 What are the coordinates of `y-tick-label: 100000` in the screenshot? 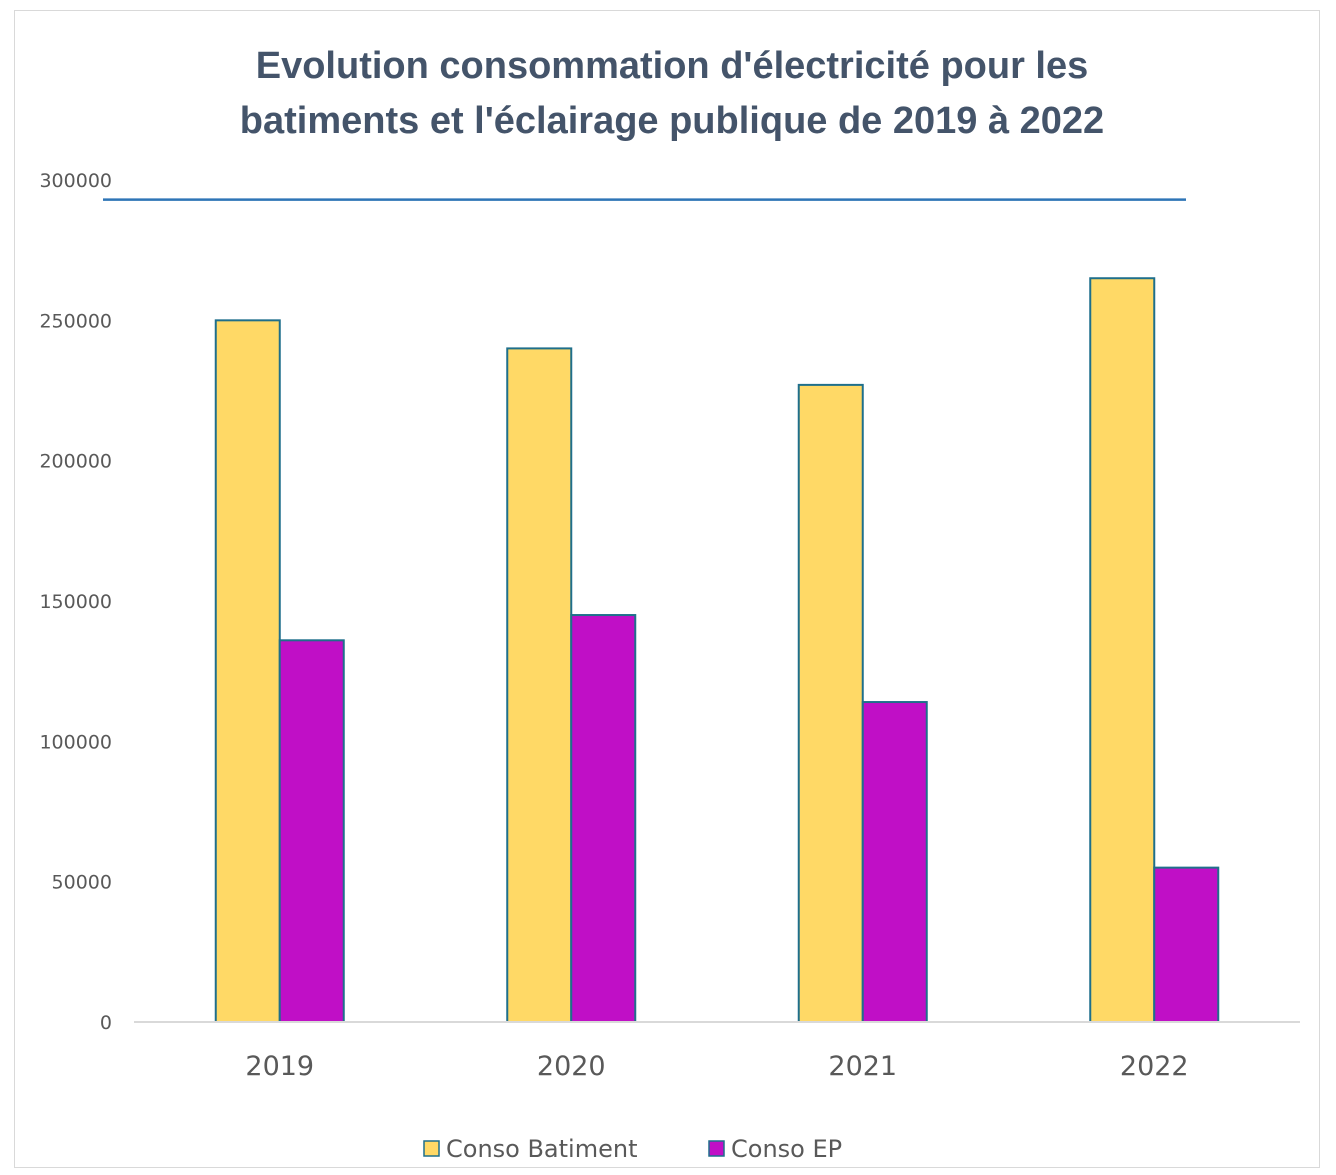 It's located at (75, 742).